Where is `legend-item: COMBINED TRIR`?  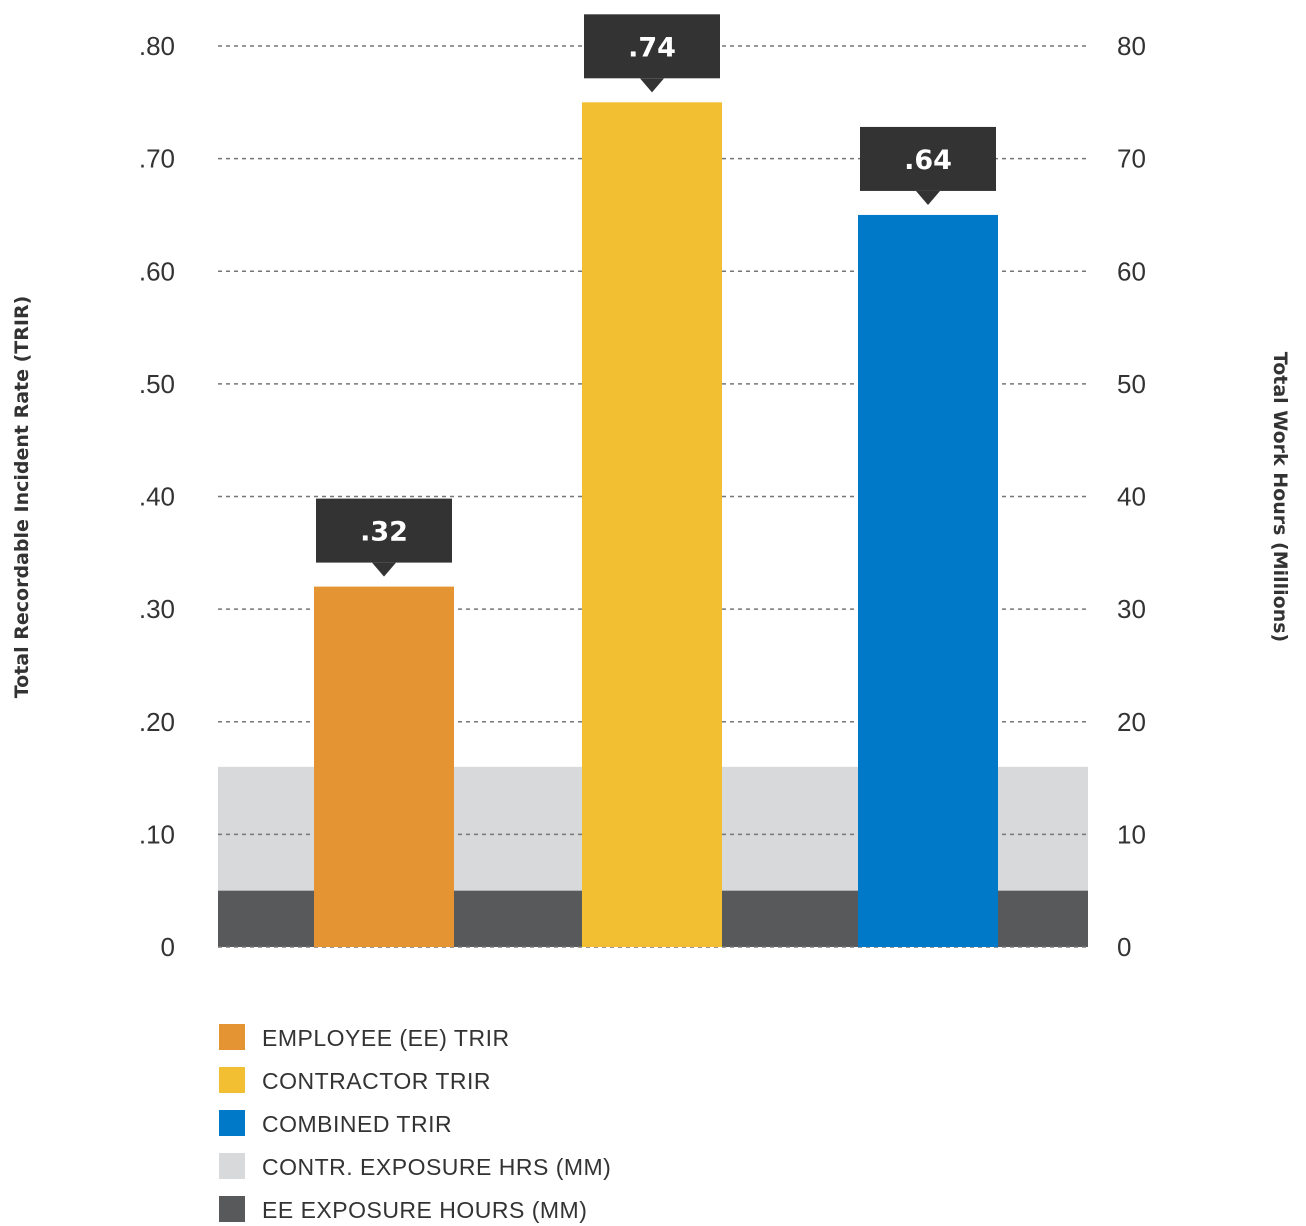 legend-item: COMBINED TRIR is located at coordinates (335, 1123).